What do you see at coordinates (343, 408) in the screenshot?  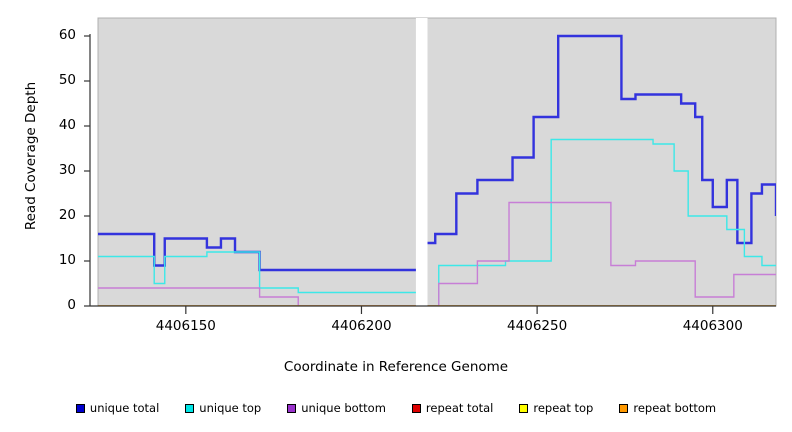 I see `legend-label: unique bottom` at bounding box center [343, 408].